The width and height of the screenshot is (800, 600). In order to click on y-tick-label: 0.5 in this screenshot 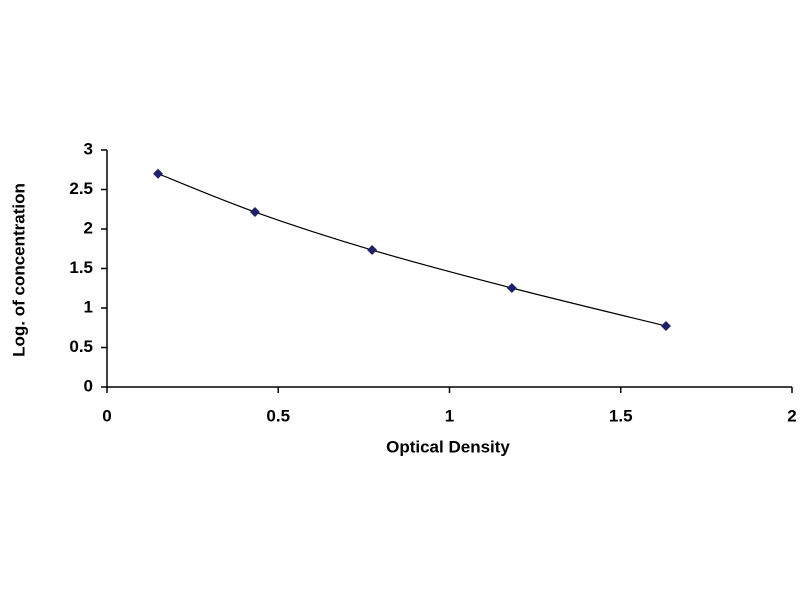, I will do `click(81, 346)`.